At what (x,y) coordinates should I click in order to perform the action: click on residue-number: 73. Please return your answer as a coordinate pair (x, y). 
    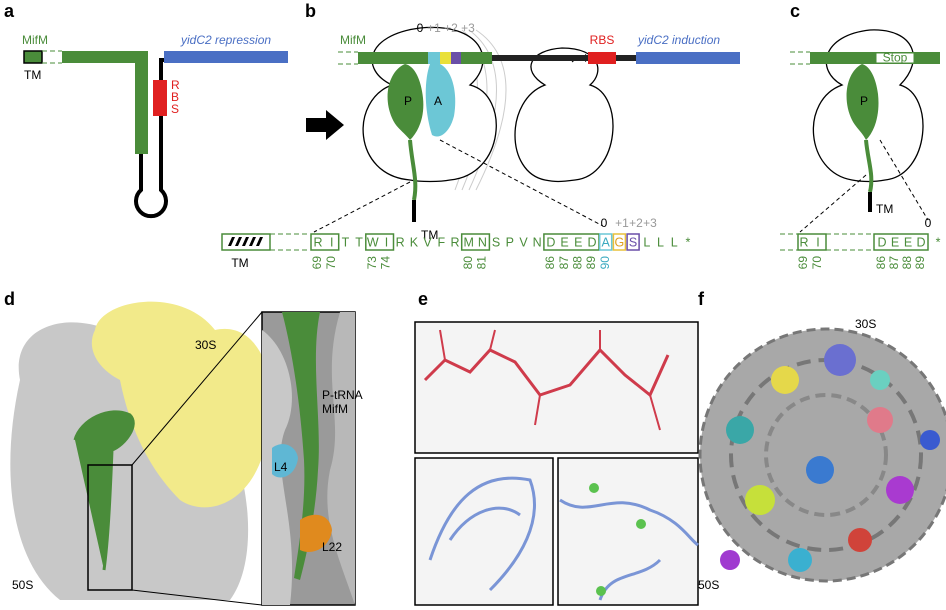
    Looking at the image, I should click on (372, 263).